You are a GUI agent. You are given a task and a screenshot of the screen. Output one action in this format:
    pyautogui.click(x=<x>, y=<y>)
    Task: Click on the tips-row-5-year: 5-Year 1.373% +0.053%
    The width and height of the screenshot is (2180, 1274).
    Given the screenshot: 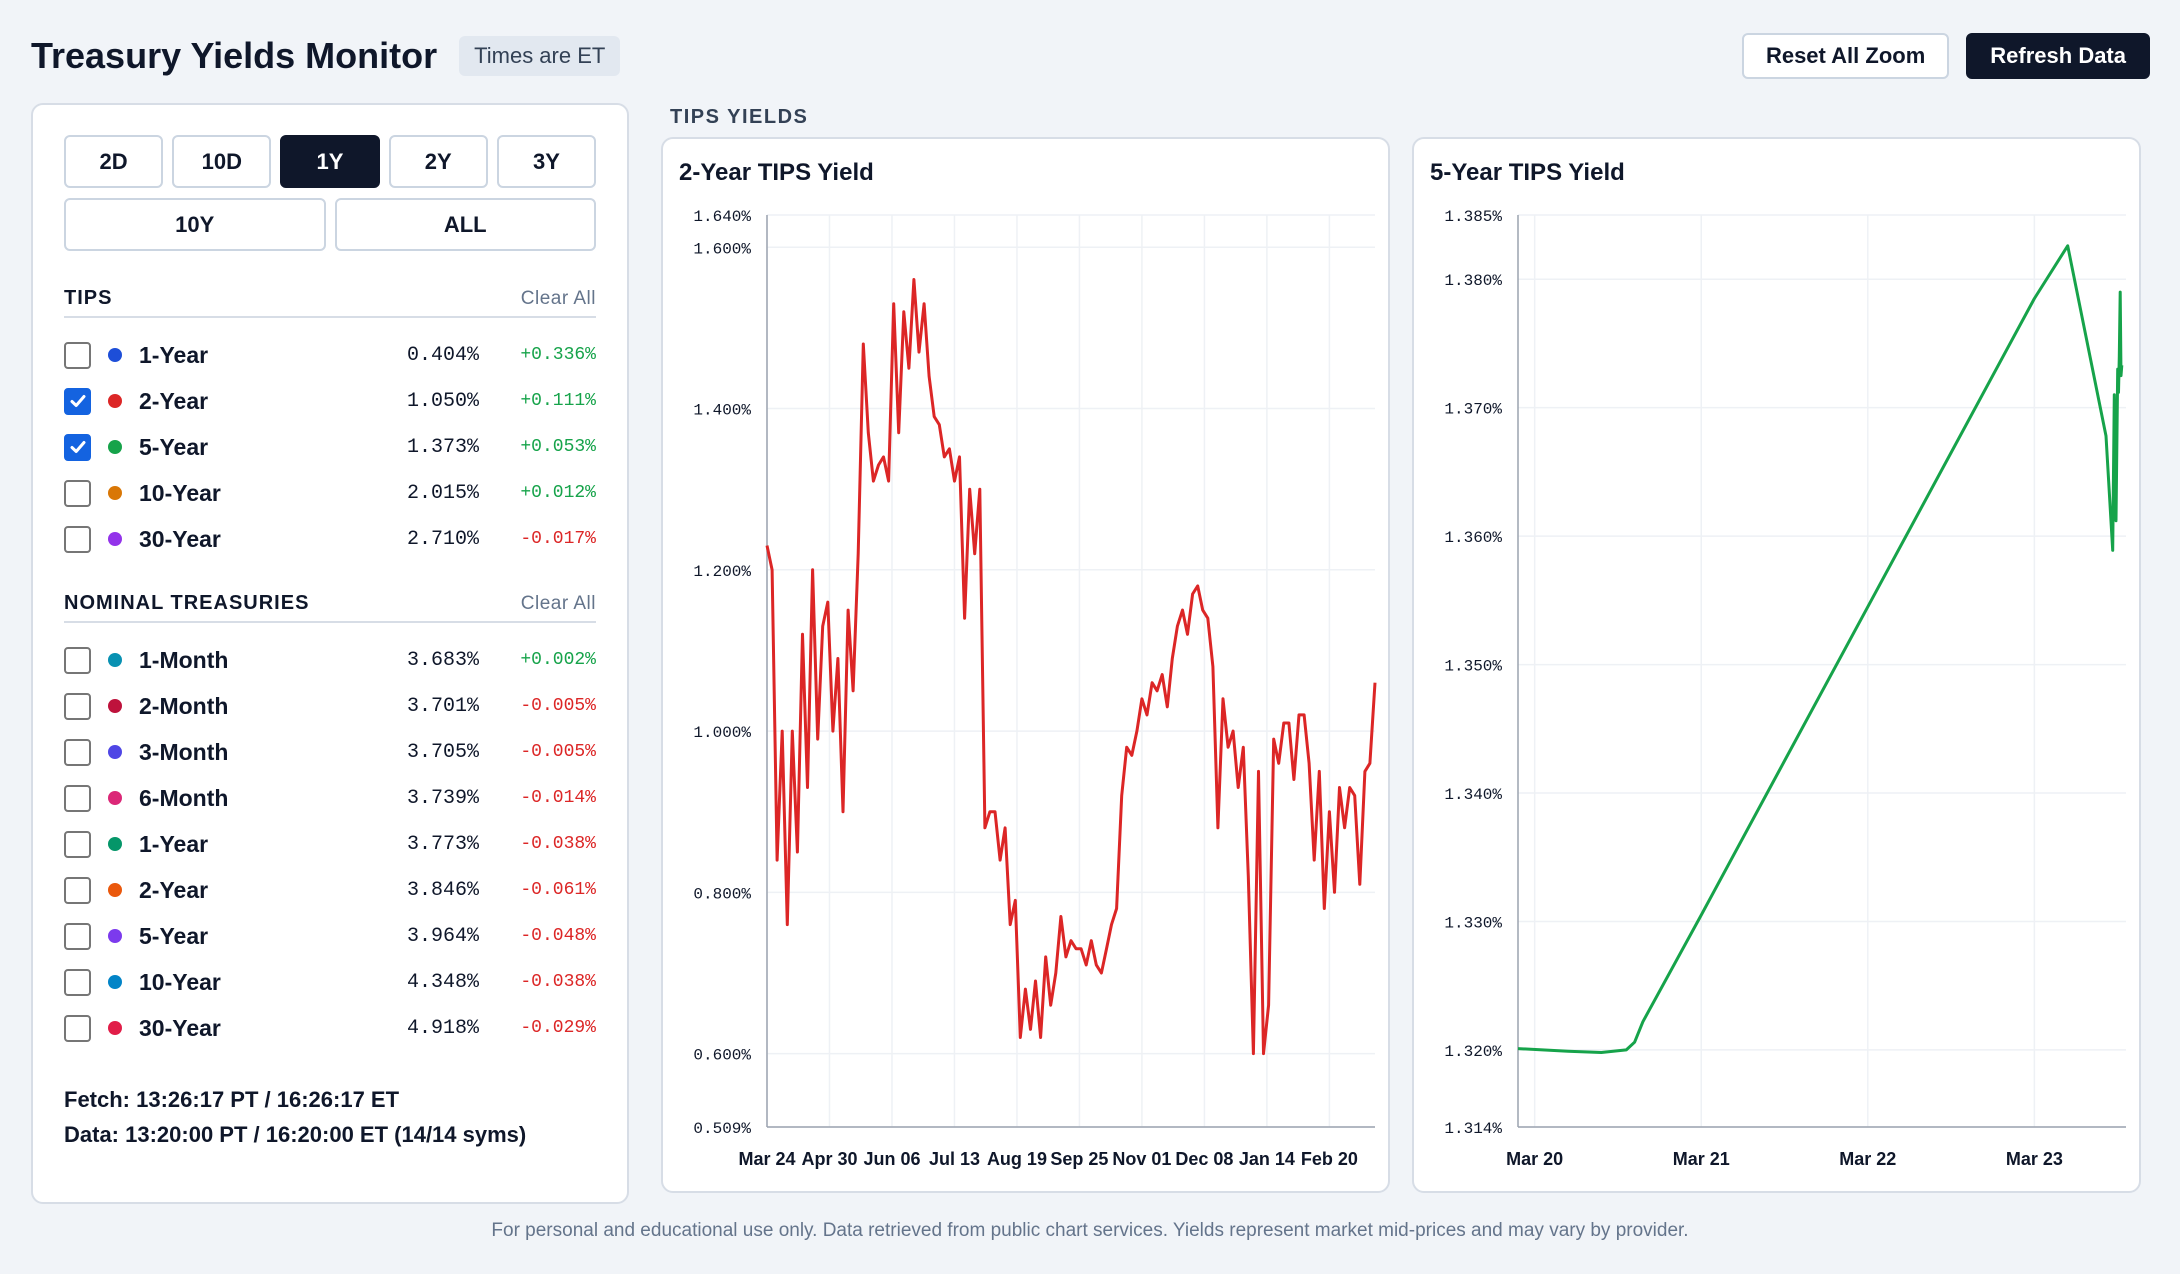 What is the action you would take?
    pyautogui.click(x=330, y=447)
    